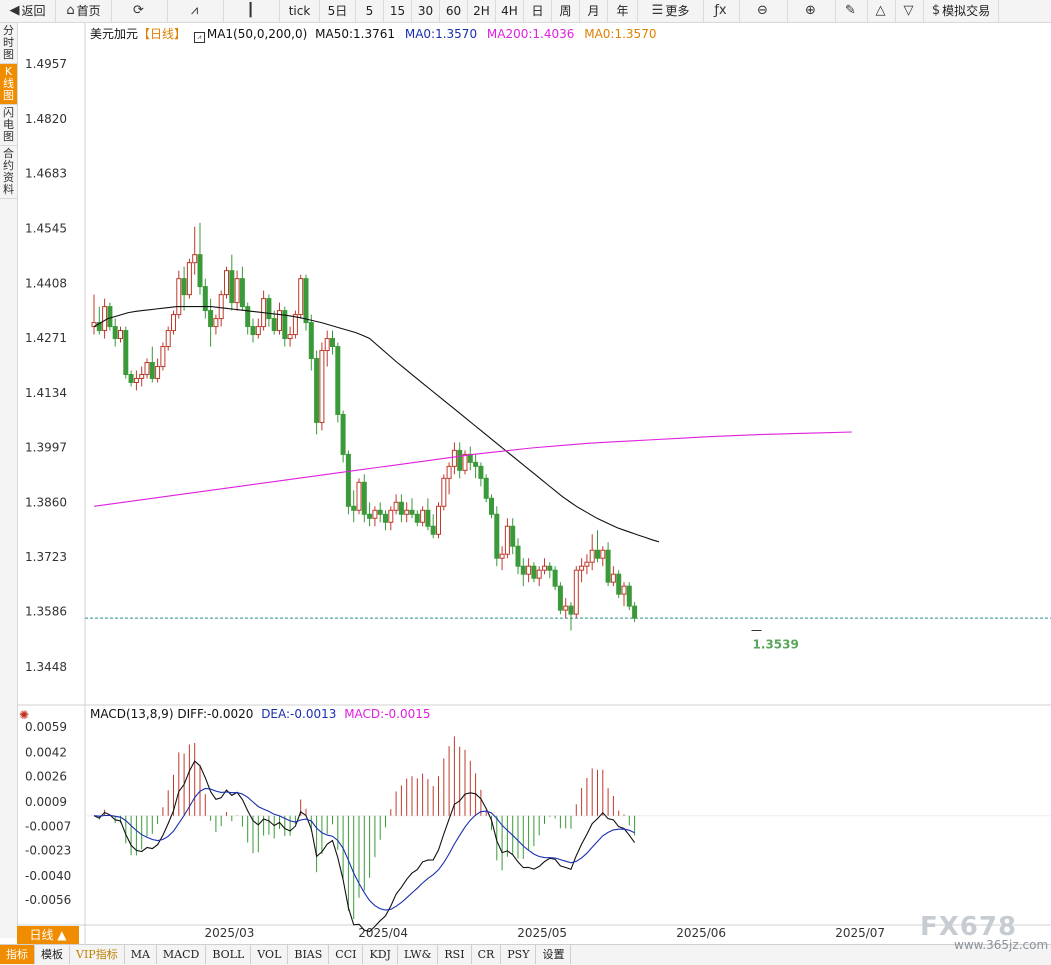  What do you see at coordinates (519, 954) in the screenshot?
I see `indicator-tab-PSY: PSY` at bounding box center [519, 954].